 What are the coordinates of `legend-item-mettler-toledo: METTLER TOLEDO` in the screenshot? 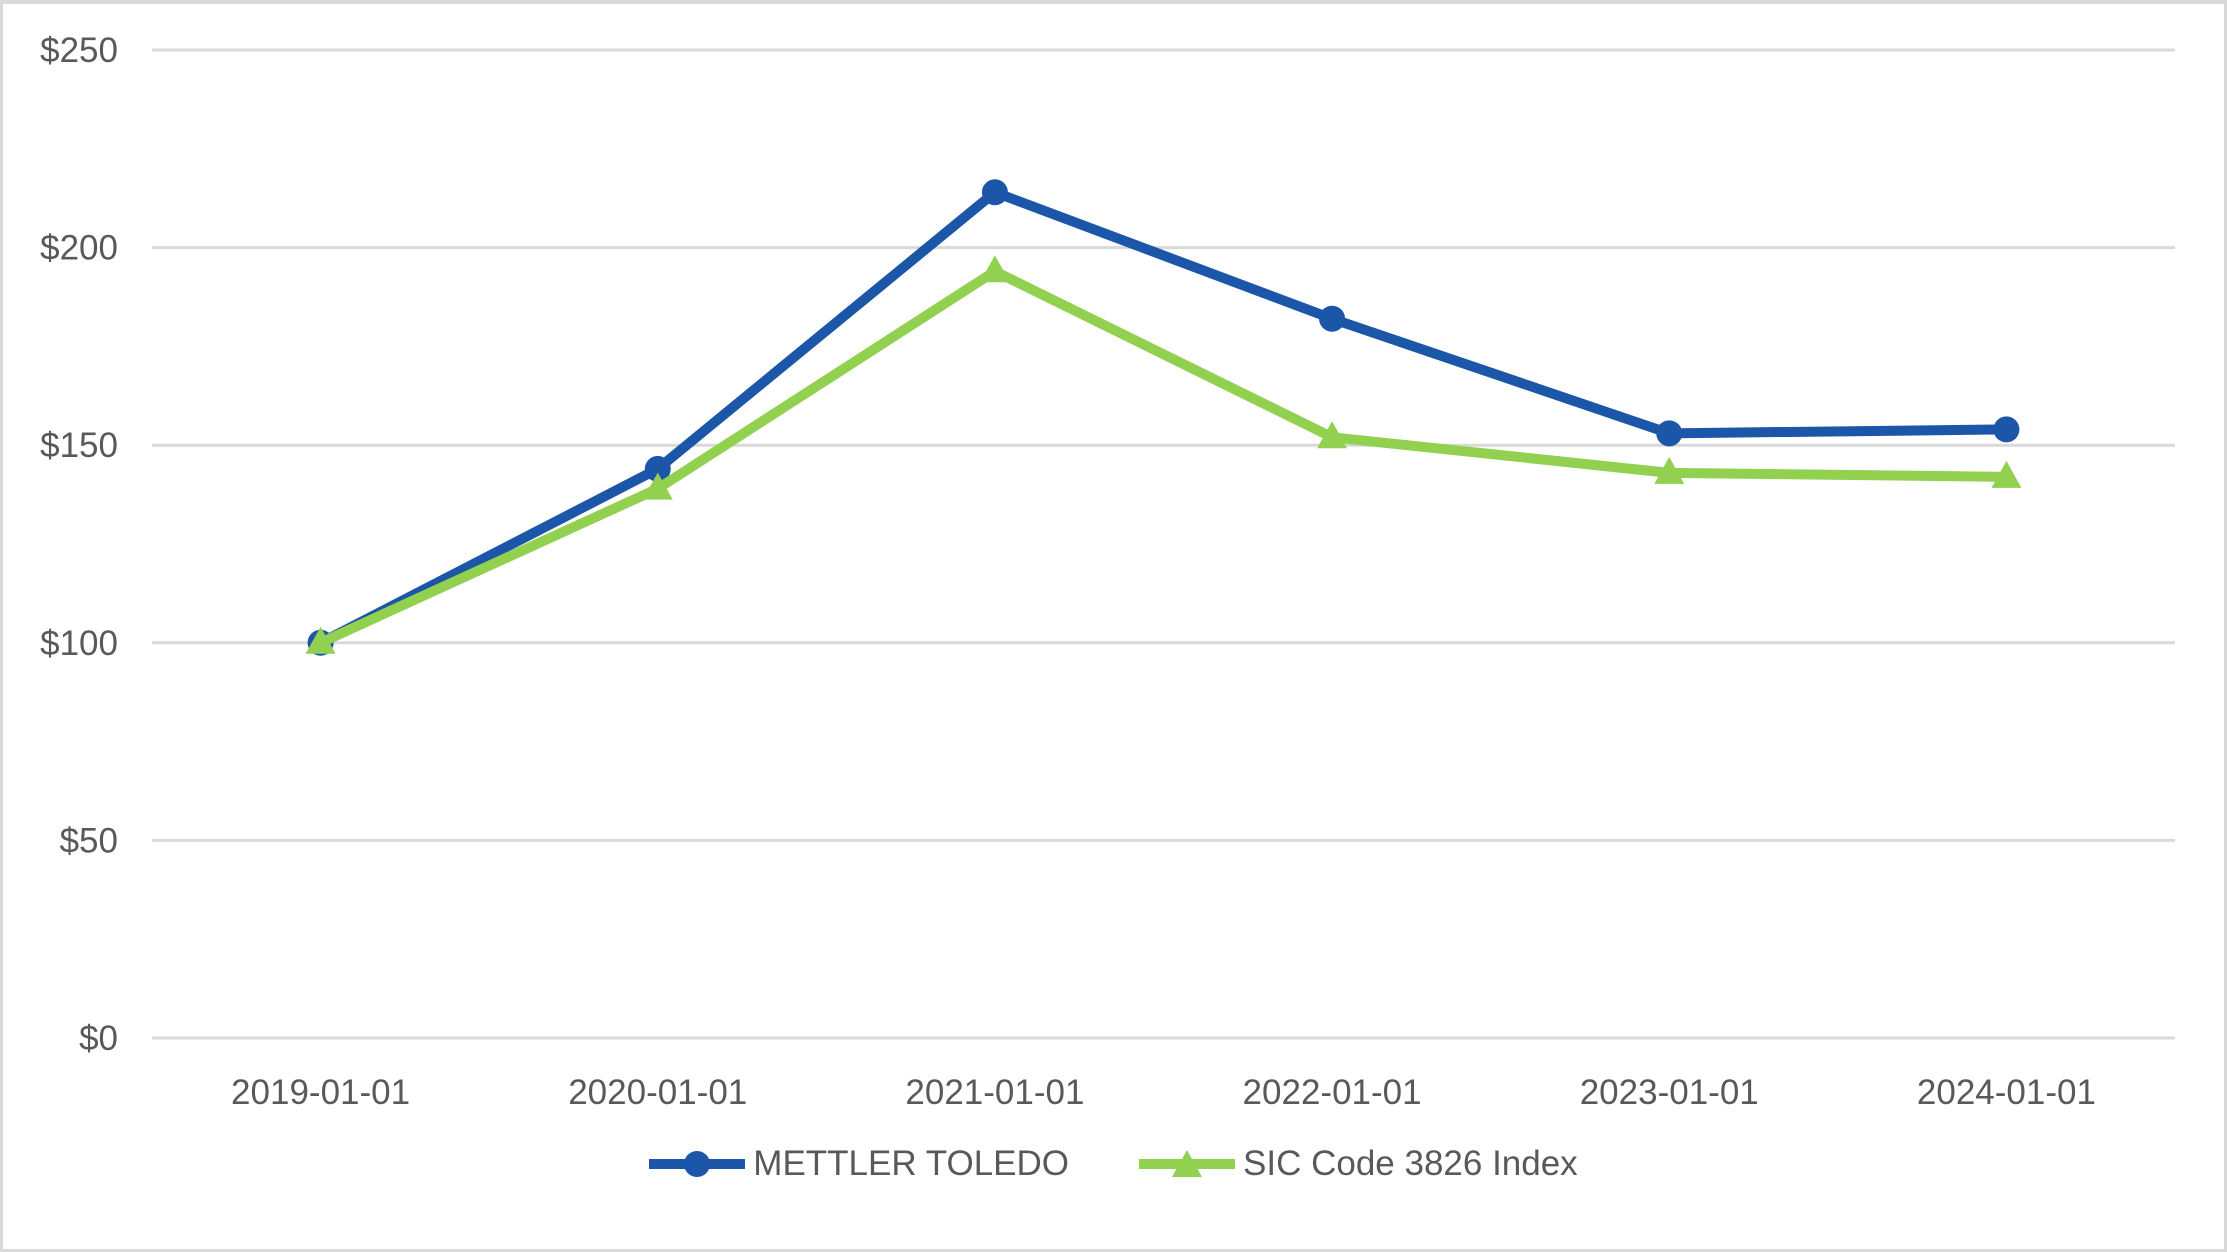 It's located at (859, 1164).